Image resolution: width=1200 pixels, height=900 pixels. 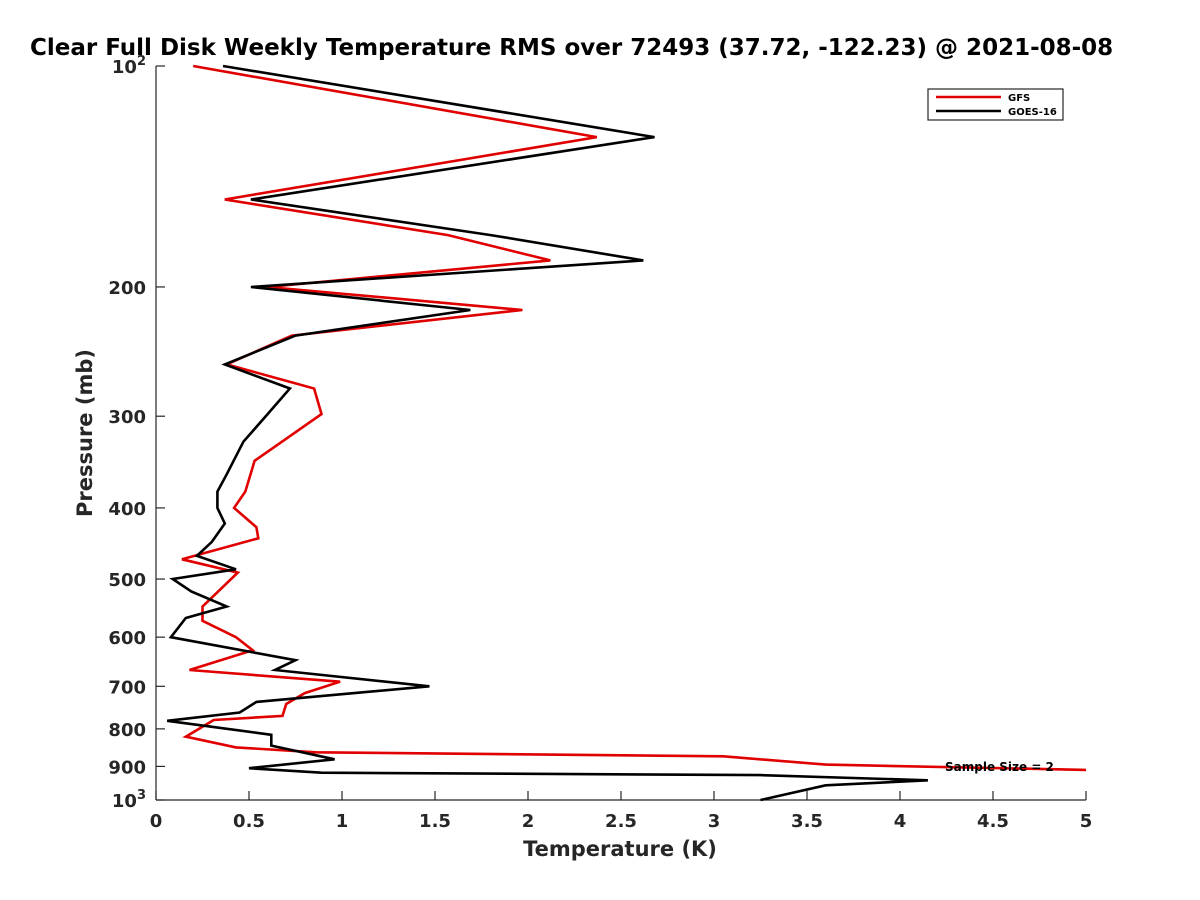 I want to click on y-tick-label: 900, so click(x=127, y=767).